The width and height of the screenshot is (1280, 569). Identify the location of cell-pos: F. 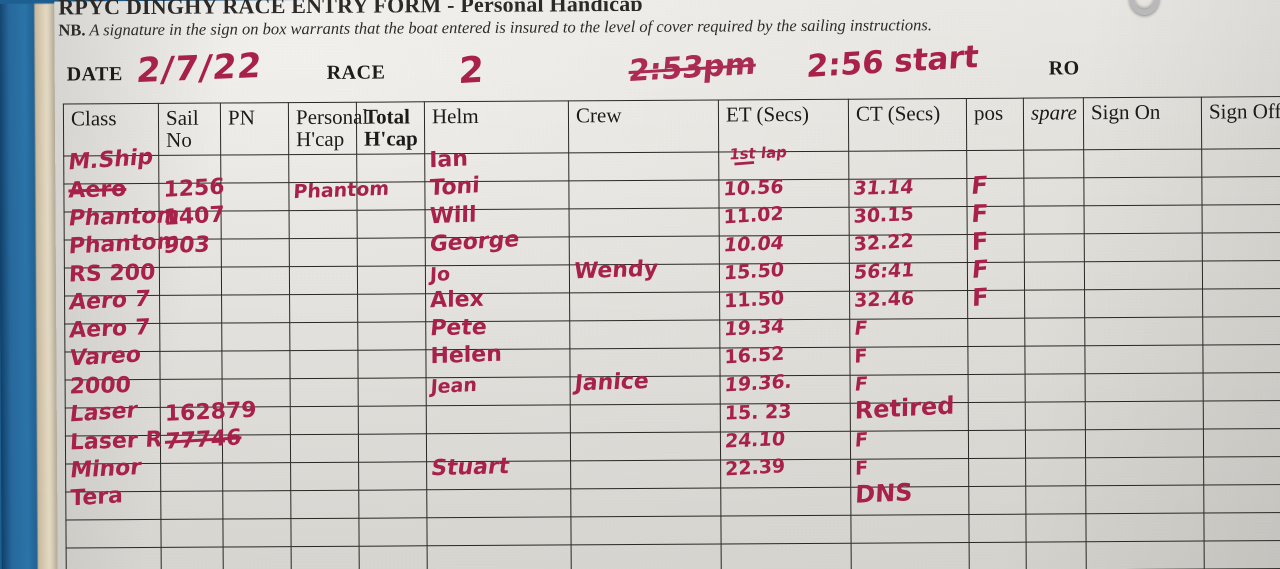
(996, 301).